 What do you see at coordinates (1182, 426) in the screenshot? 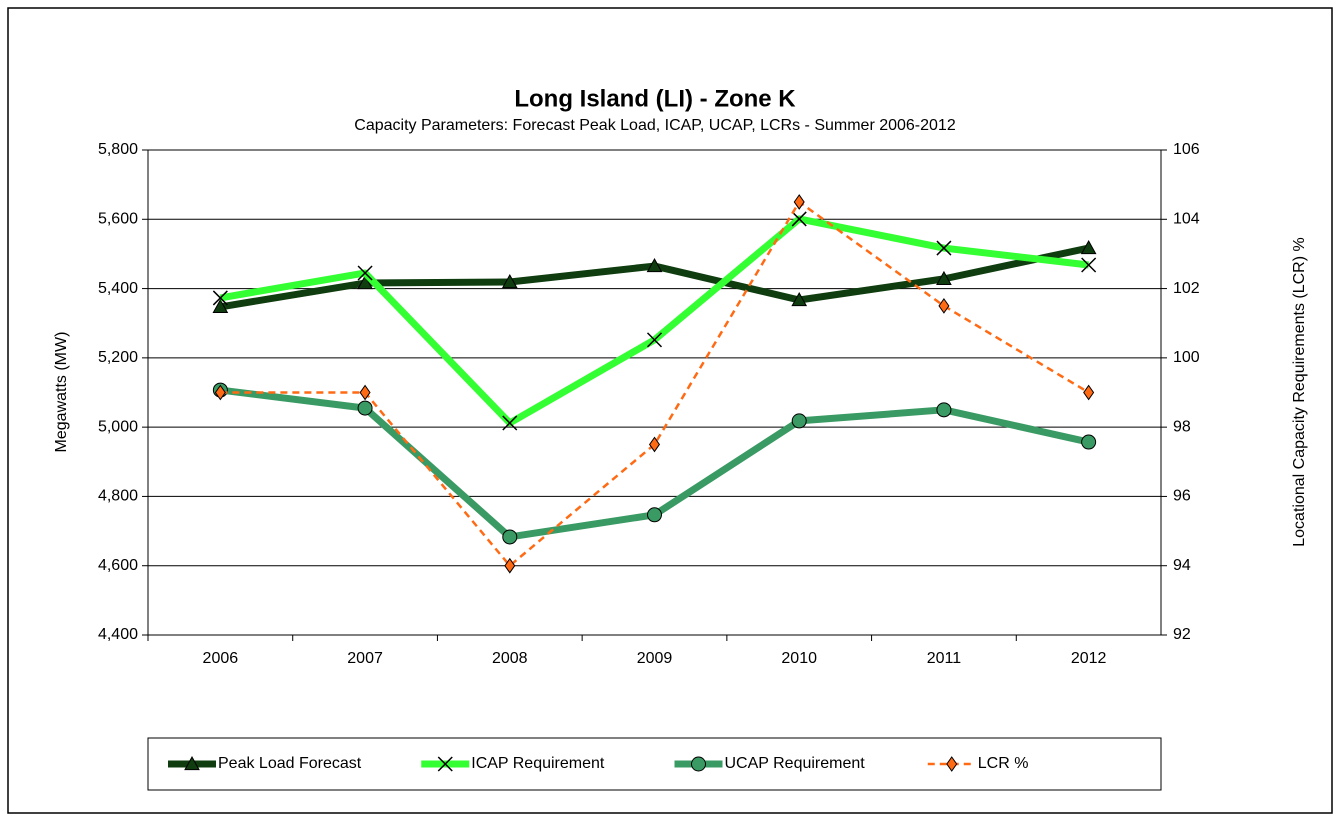
I see `y2-tick-label: 98` at bounding box center [1182, 426].